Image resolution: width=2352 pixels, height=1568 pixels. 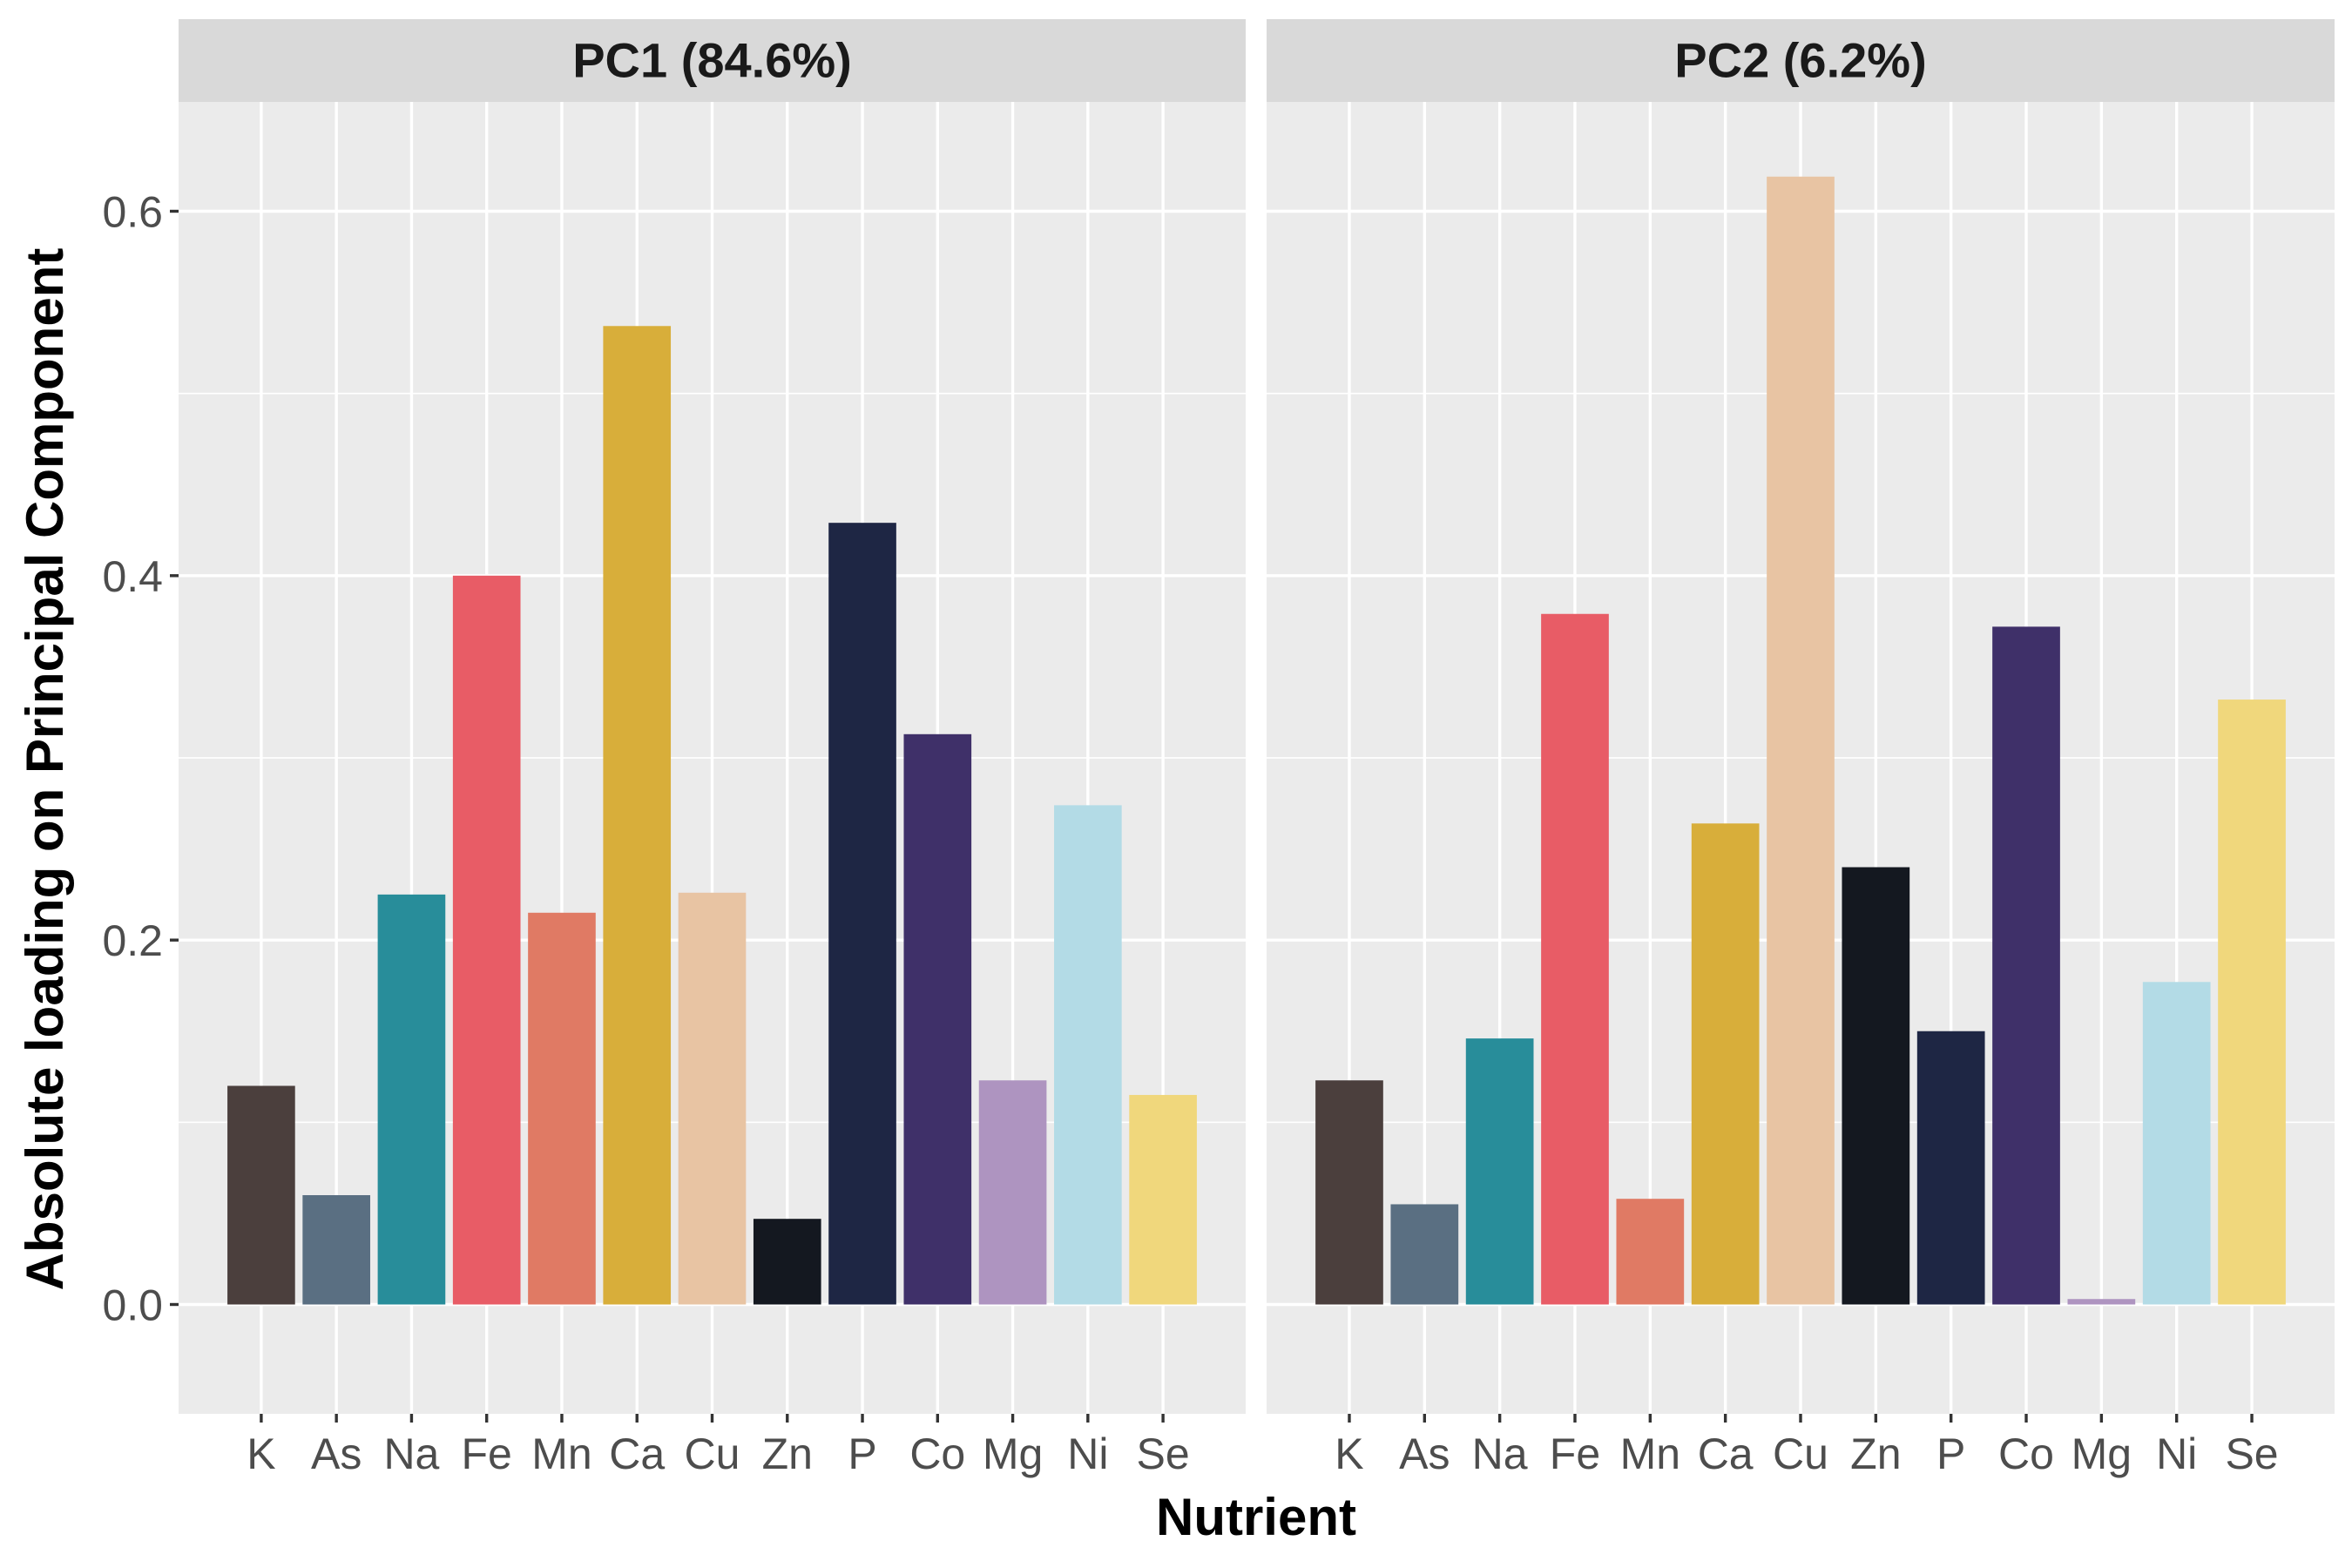 I want to click on y-tick-label: 0.0, so click(x=132, y=1305).